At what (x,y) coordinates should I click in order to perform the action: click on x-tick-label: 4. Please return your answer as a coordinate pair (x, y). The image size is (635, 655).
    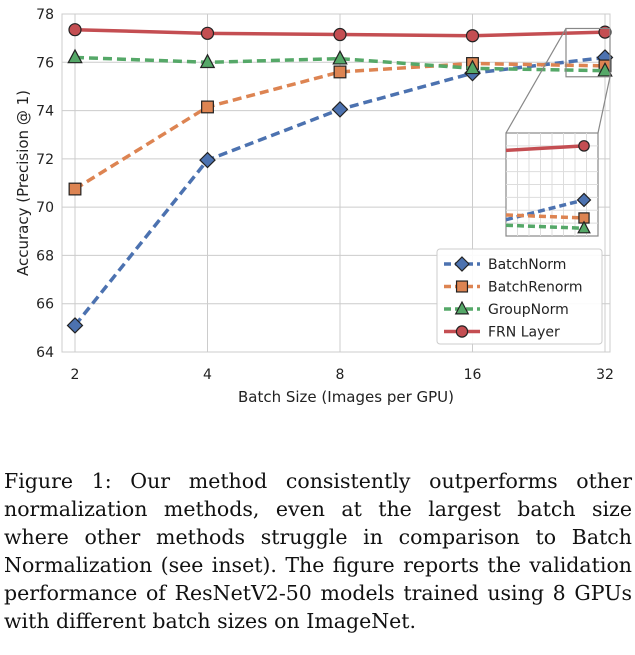
    Looking at the image, I should click on (207, 375).